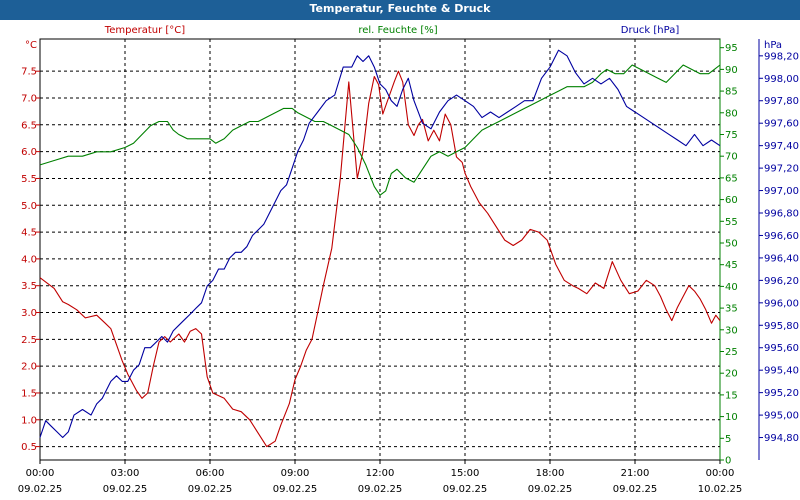 Image resolution: width=800 pixels, height=500 pixels. What do you see at coordinates (731, 48) in the screenshot?
I see `humidity-tick-label: 95` at bounding box center [731, 48].